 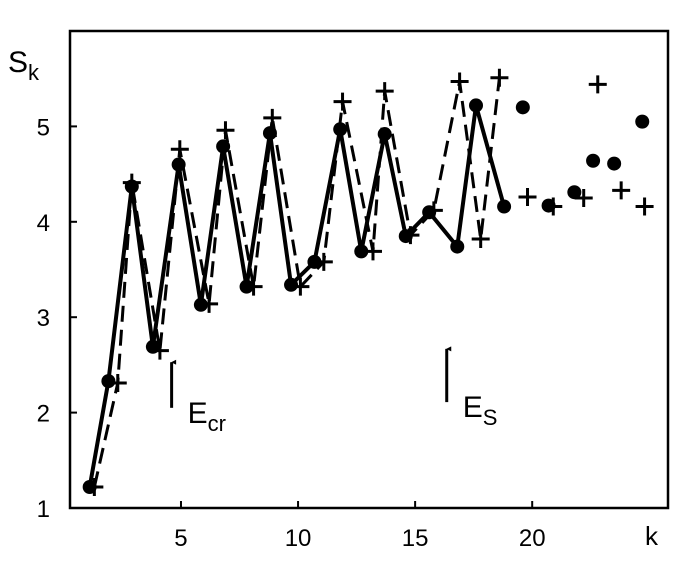 What do you see at coordinates (43, 223) in the screenshot?
I see `y-tick-label: 4` at bounding box center [43, 223].